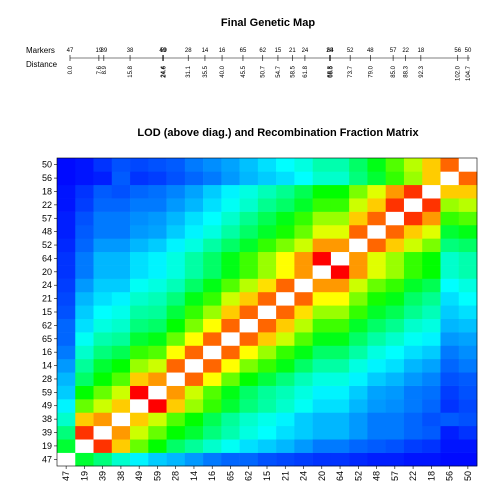 The image size is (504, 504). I want to click on map-marker-label: 62, so click(262, 51).